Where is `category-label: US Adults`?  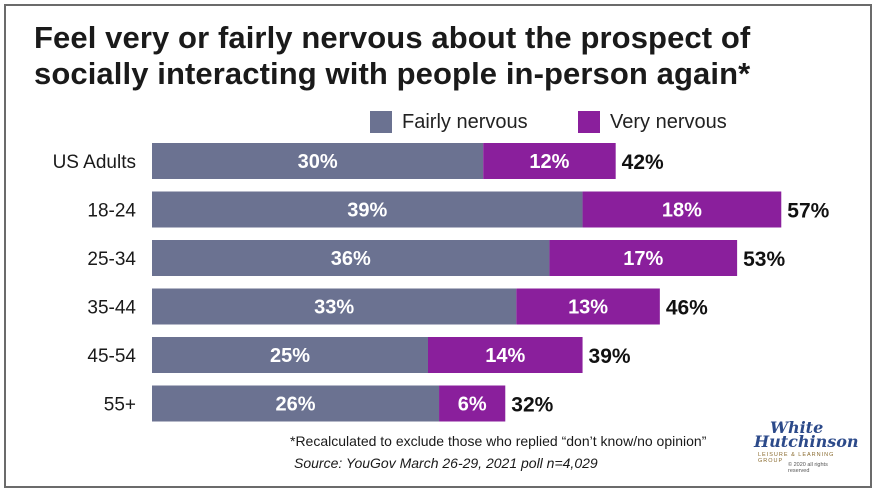
category-label: US Adults is located at coordinates (94, 162).